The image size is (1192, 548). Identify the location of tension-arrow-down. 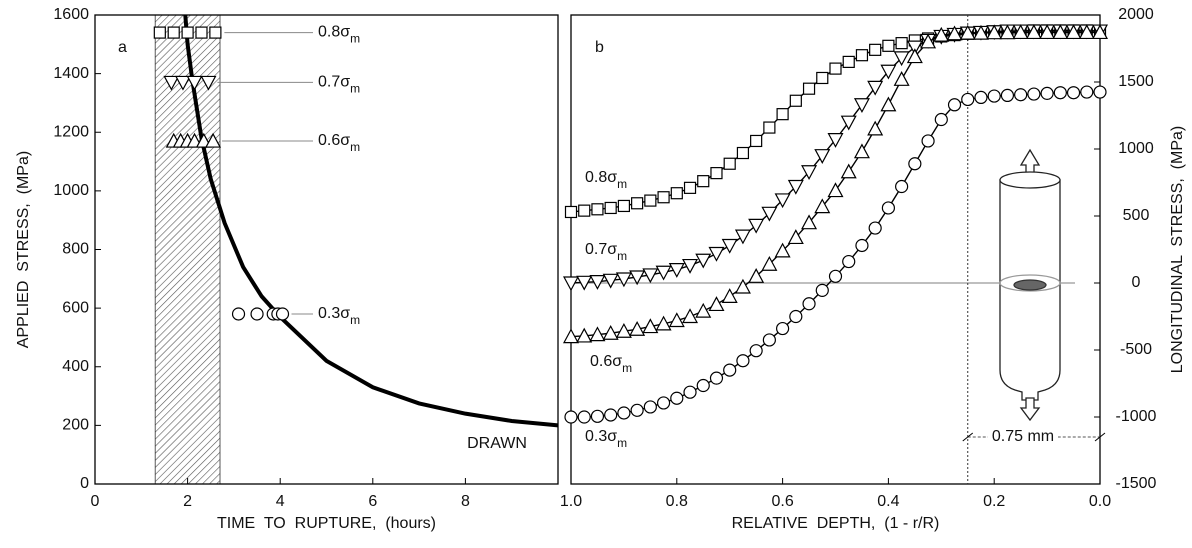
(1030, 409).